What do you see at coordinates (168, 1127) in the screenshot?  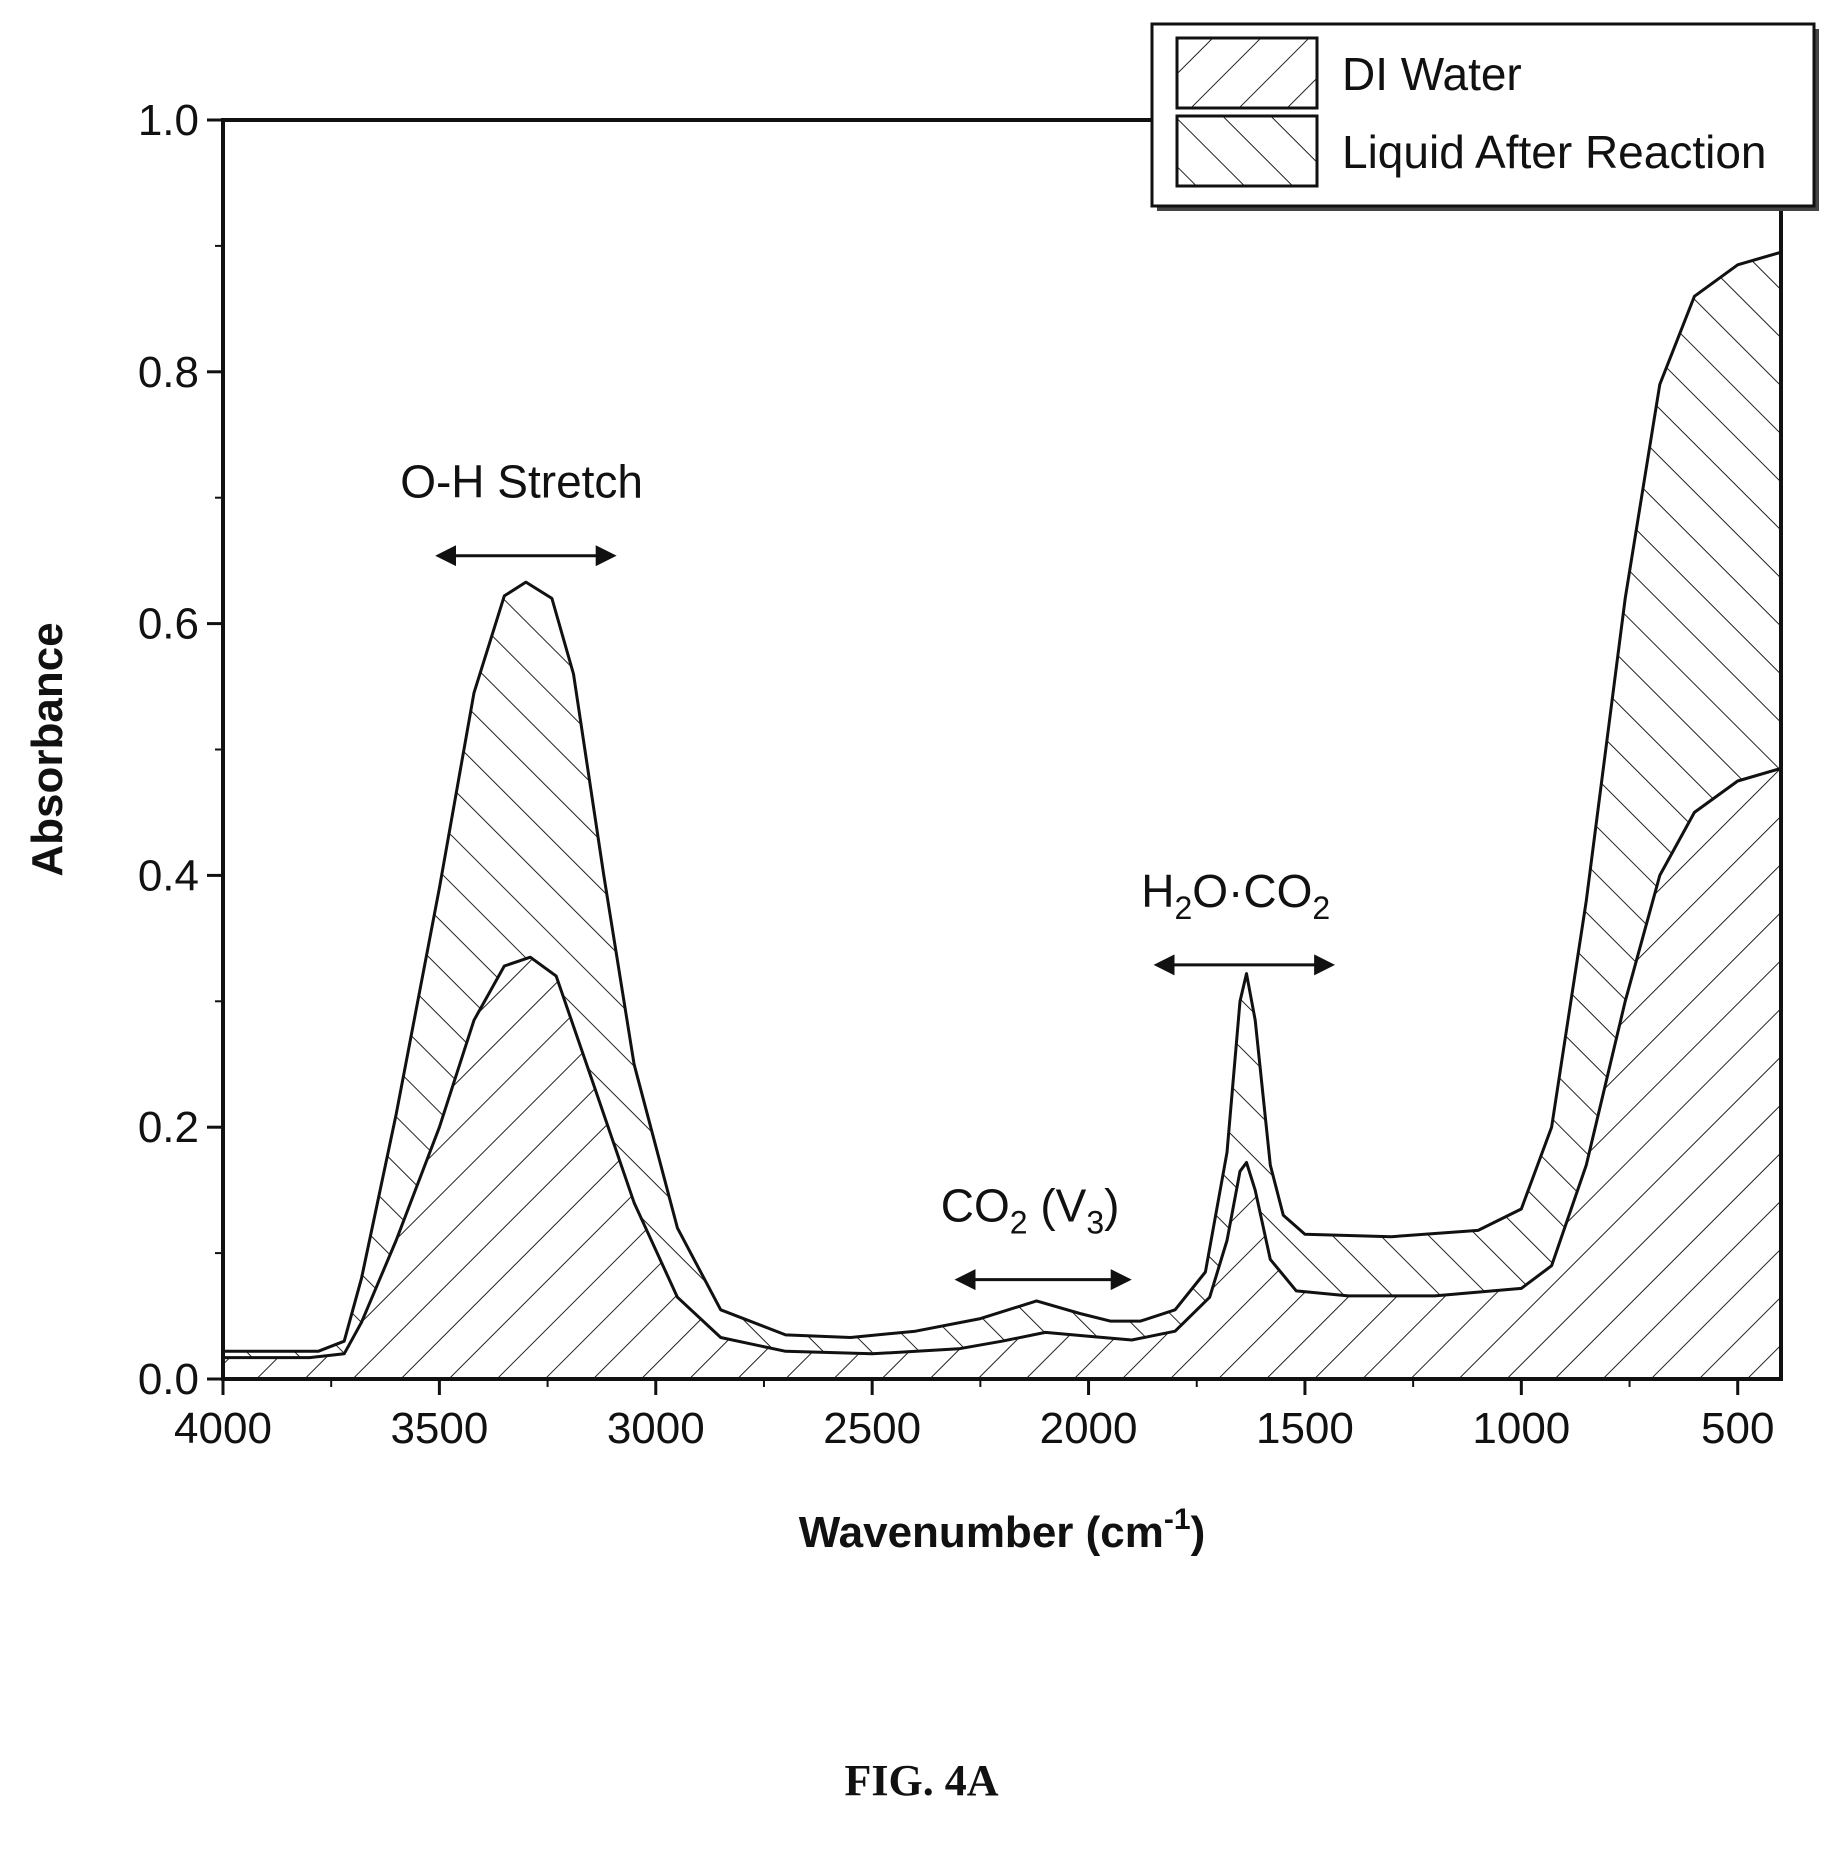 I see `y-tick-label: 0.2` at bounding box center [168, 1127].